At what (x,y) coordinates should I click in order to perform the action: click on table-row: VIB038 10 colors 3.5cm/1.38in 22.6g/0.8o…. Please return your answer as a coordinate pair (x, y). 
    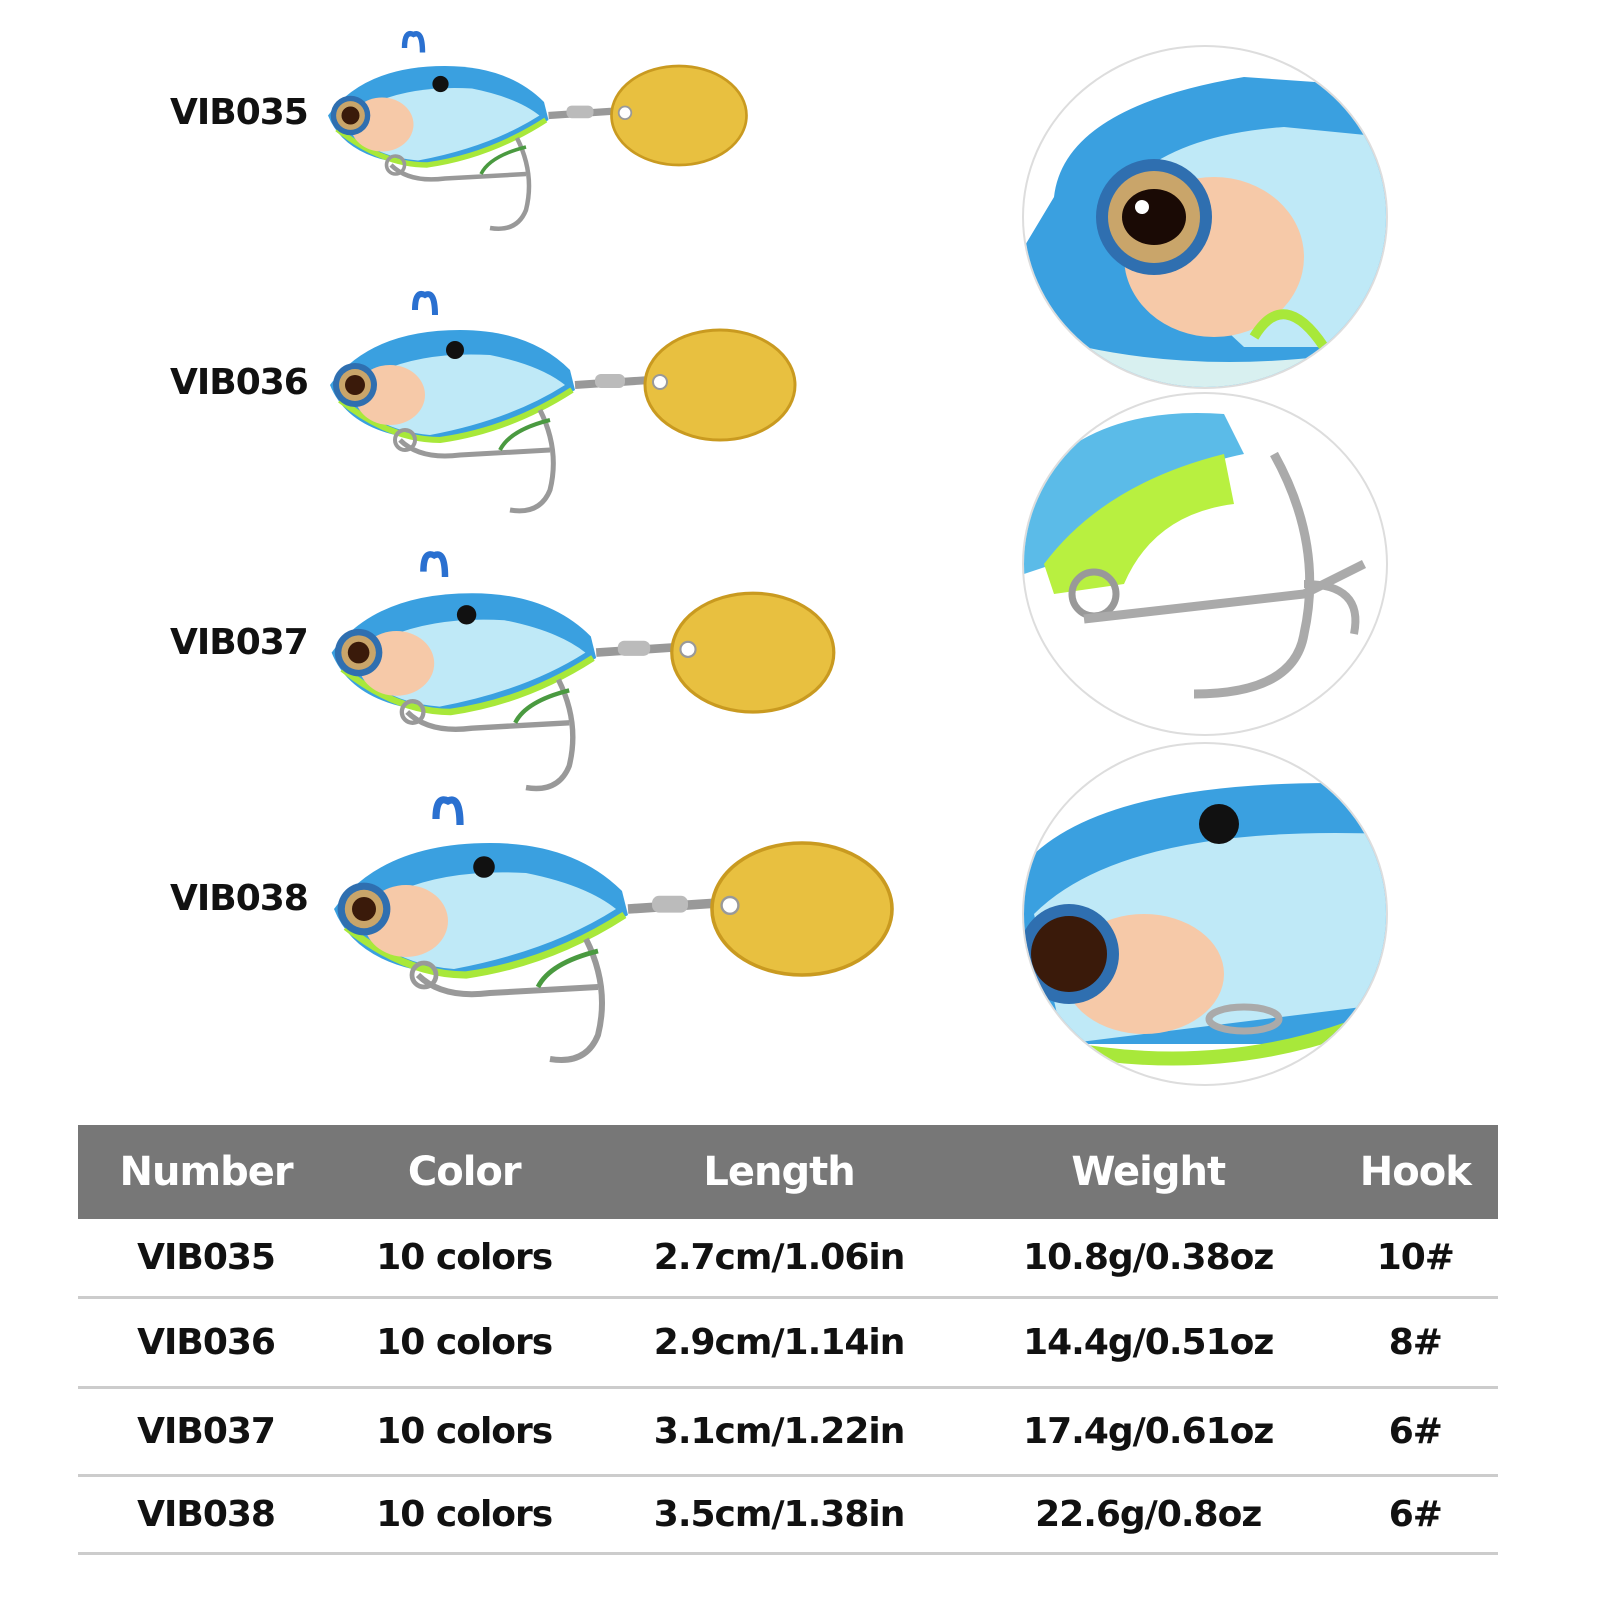
    Looking at the image, I should click on (788, 1515).